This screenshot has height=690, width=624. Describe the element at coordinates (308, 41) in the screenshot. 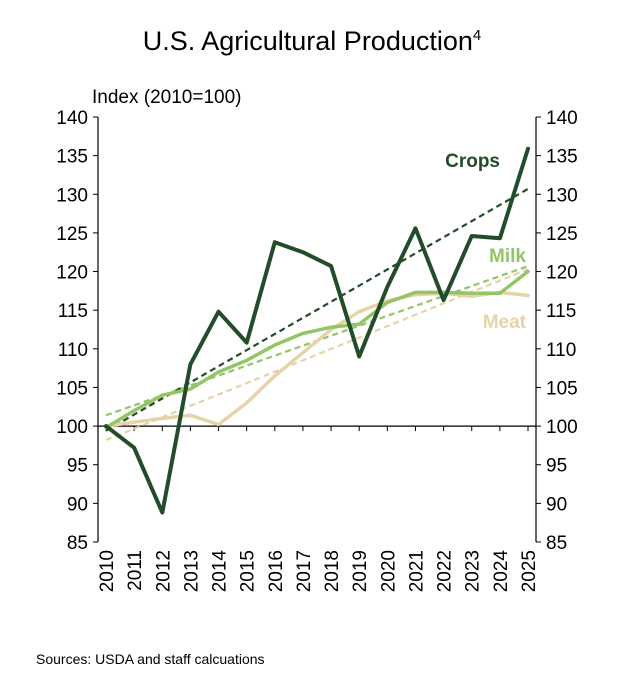

I see `chart-title-text: U.S. Agricultural Production` at that location.